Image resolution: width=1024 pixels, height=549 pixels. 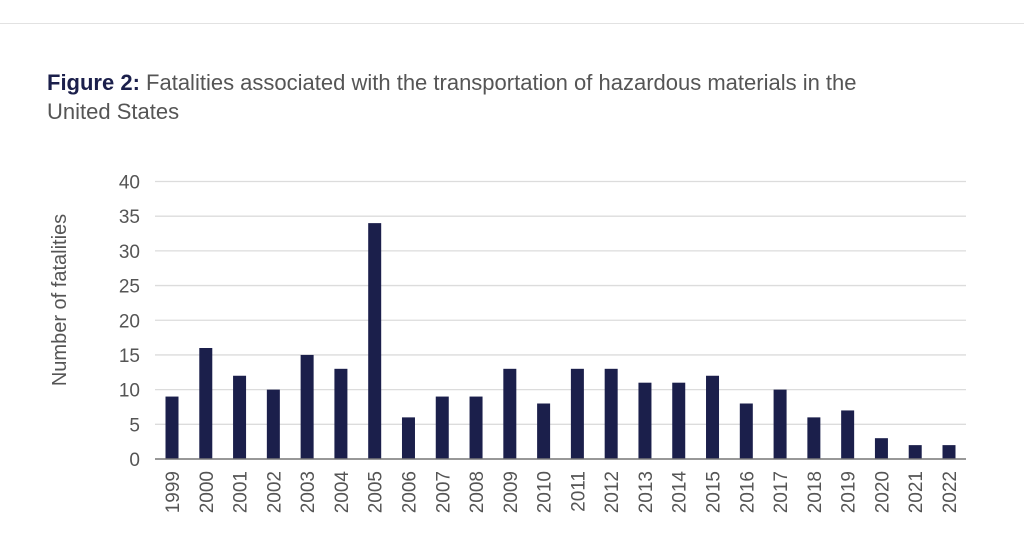 I want to click on bar-2017, so click(x=780, y=424).